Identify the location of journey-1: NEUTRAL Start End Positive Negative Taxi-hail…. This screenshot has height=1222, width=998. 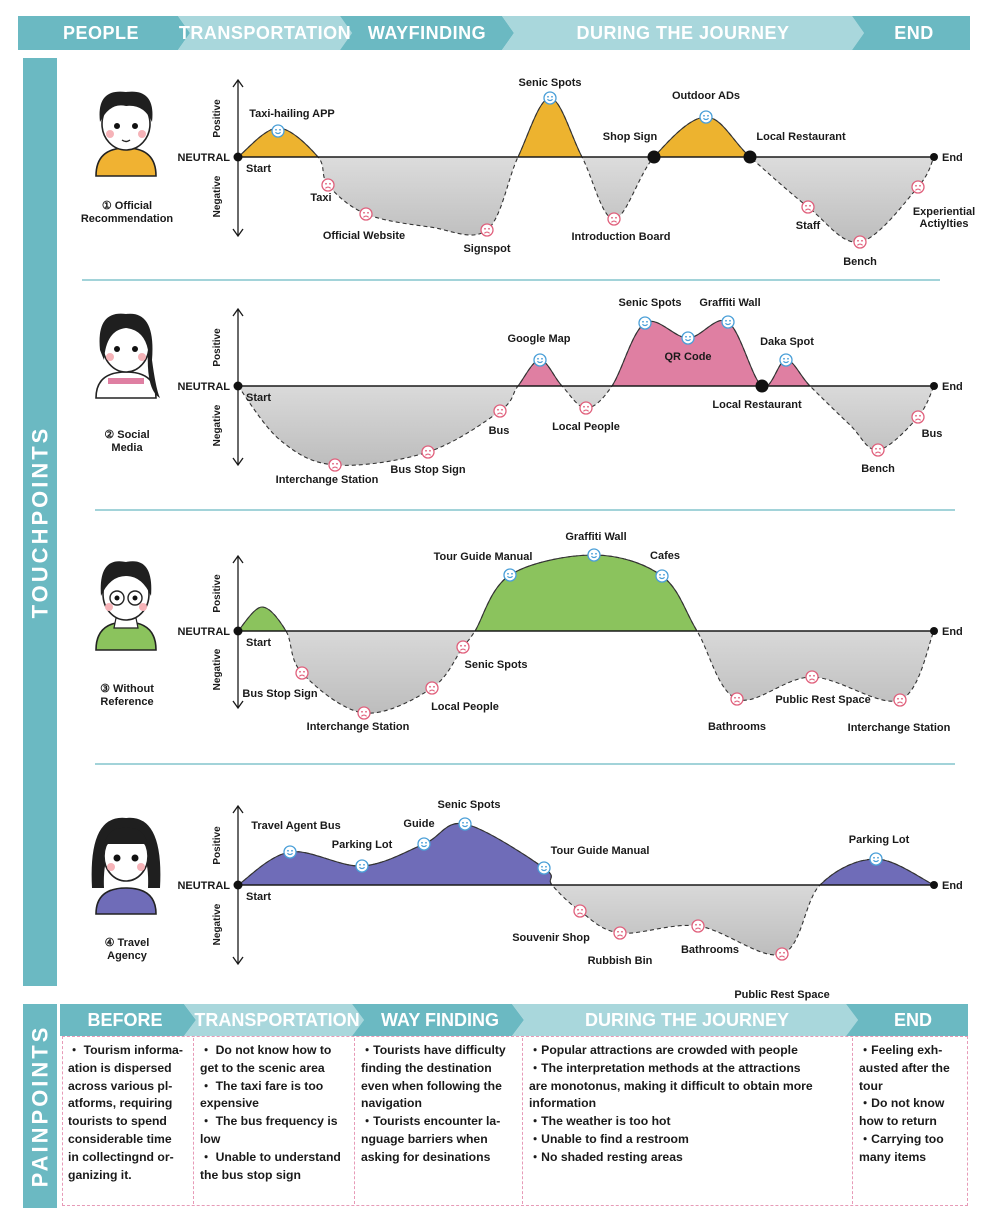
(576, 172).